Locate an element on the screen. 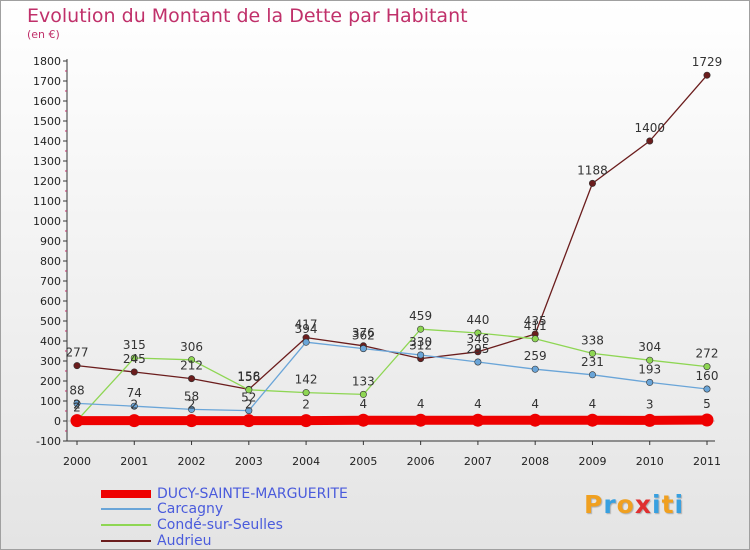  x-tick-label: 2011 is located at coordinates (707, 461).